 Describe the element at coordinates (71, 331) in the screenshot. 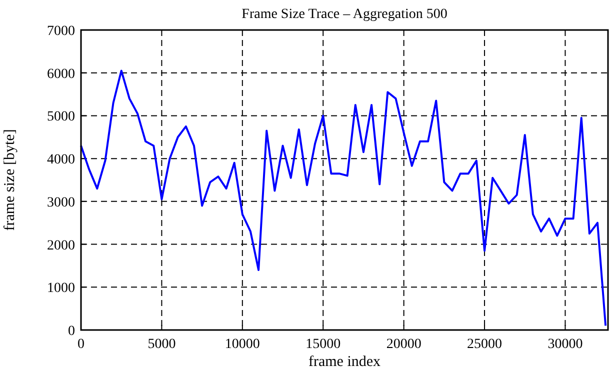

I see `y-tick-label: 0` at that location.